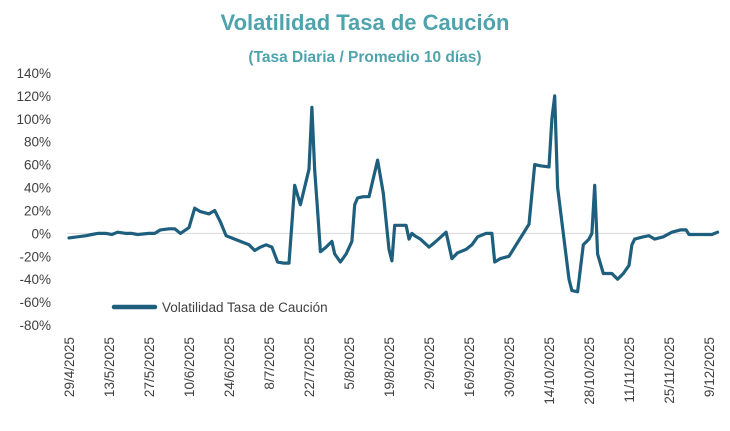 This screenshot has width=730, height=431. What do you see at coordinates (35, 325) in the screenshot?
I see `y-tick-label: -80%` at bounding box center [35, 325].